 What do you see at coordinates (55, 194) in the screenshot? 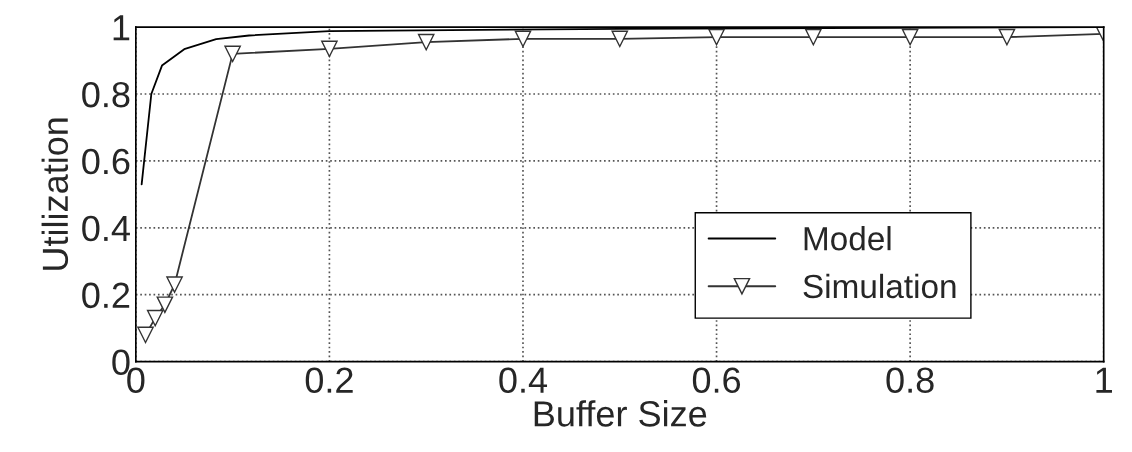
I see `y-axis-title: Utilization` at bounding box center [55, 194].